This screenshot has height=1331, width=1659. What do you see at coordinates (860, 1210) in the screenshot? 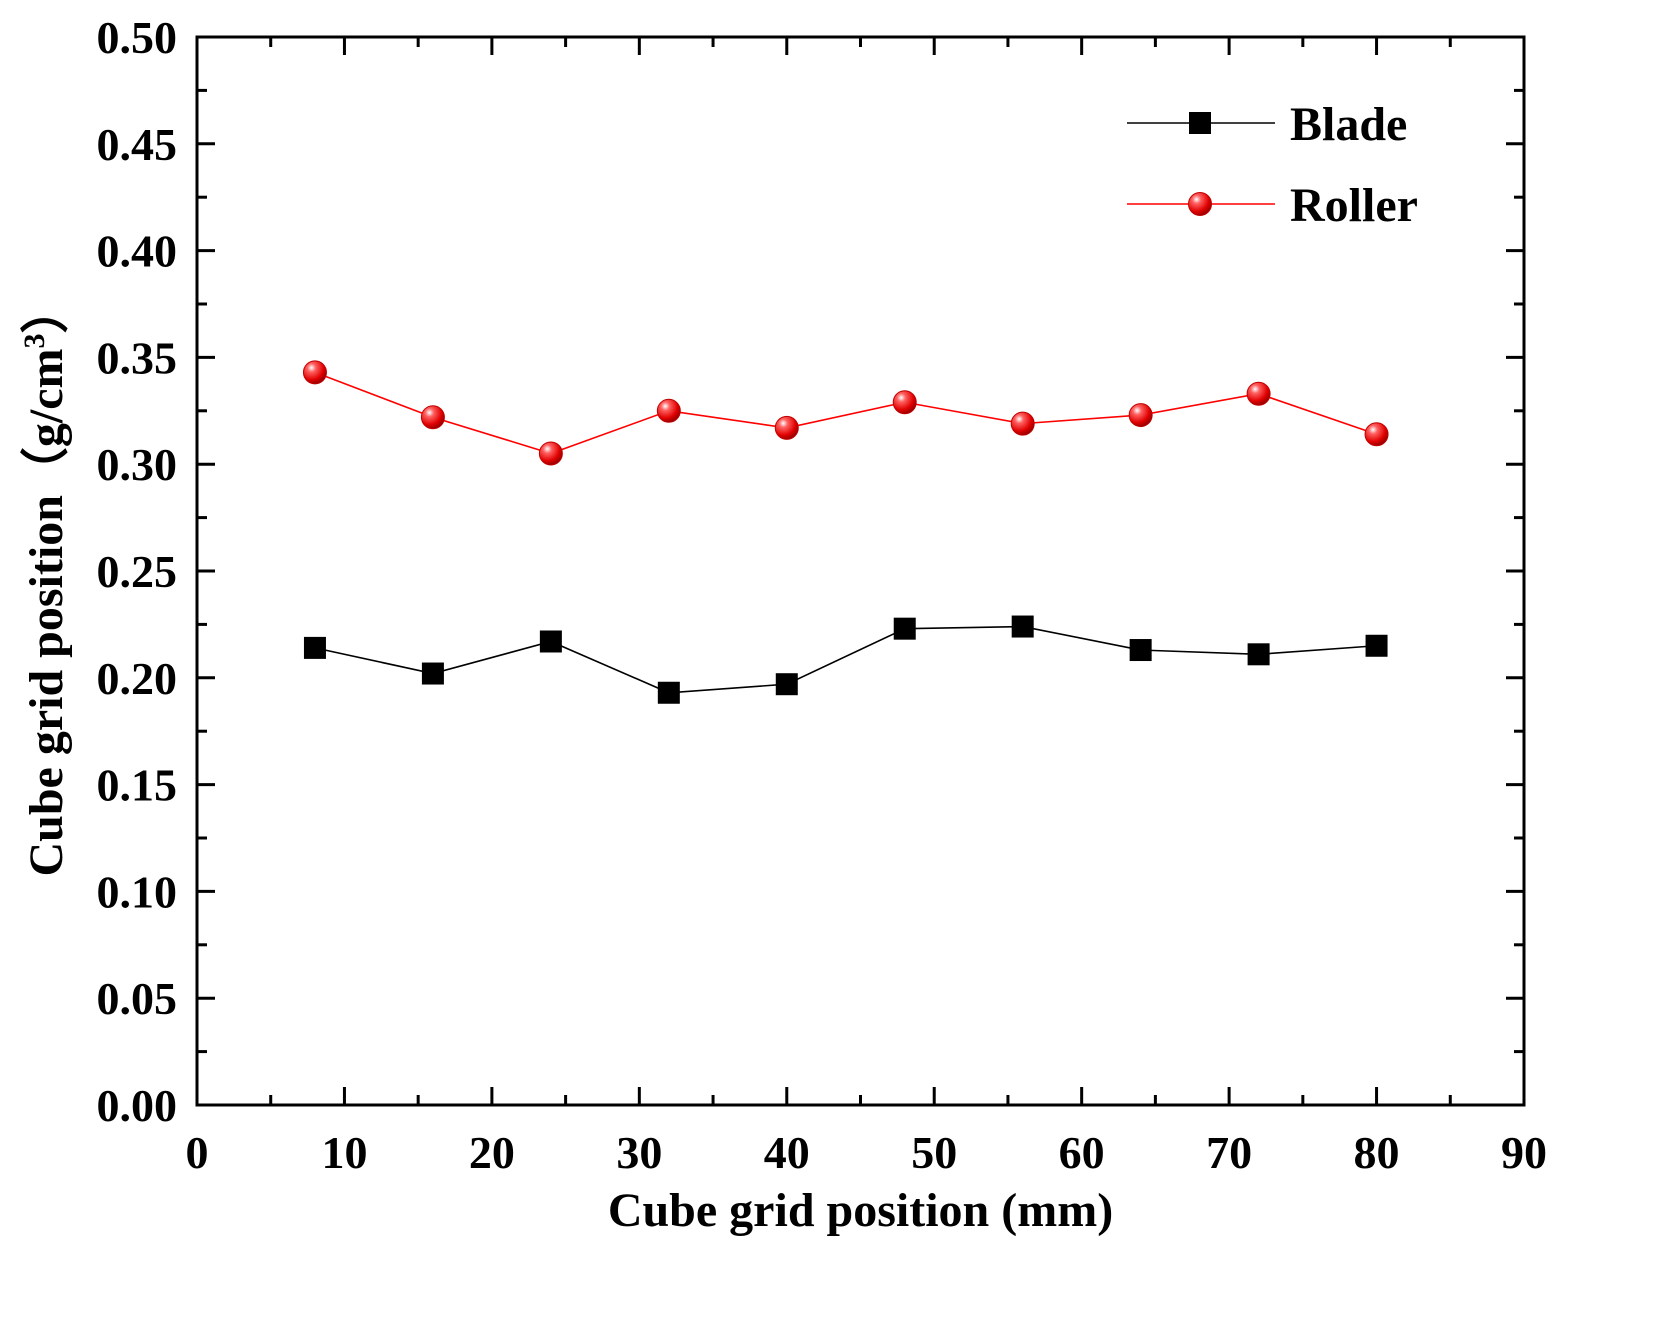
I see `x-axis-title: Cube grid position (mm)` at bounding box center [860, 1210].